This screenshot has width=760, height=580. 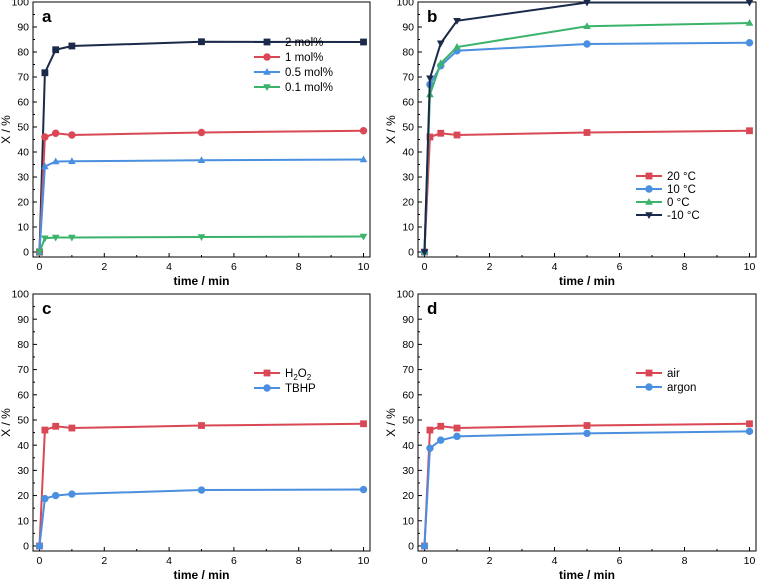 What do you see at coordinates (681, 177) in the screenshot?
I see `legend-label: 20 °C` at bounding box center [681, 177].